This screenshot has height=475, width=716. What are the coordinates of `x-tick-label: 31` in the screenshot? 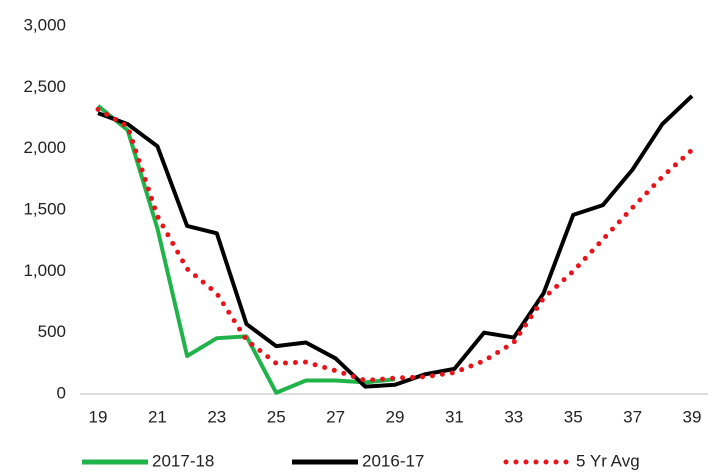 It's located at (454, 416).